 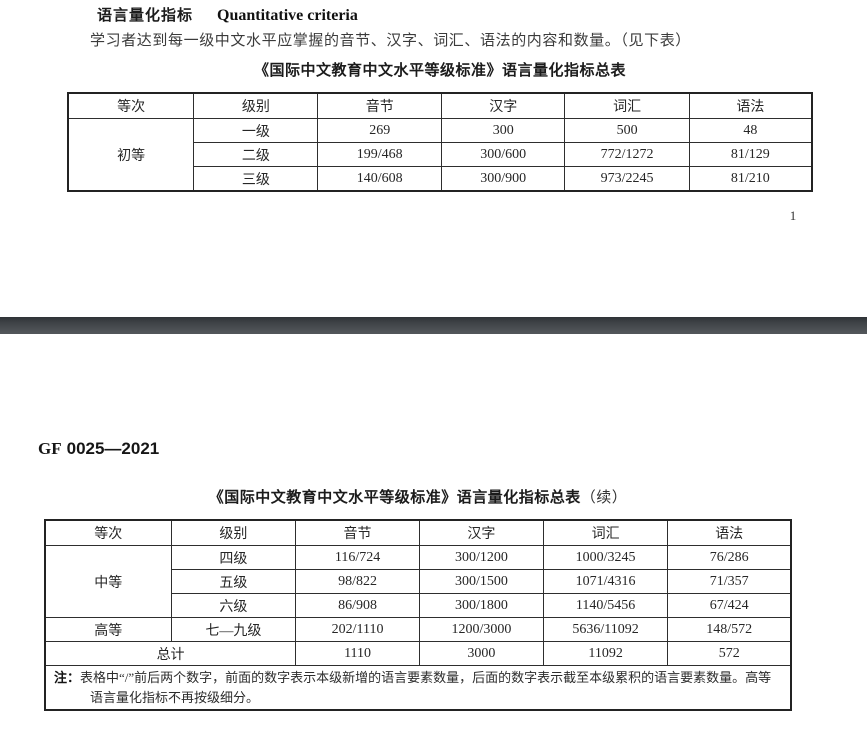 I want to click on tier-cell: 中等, so click(x=108, y=581).